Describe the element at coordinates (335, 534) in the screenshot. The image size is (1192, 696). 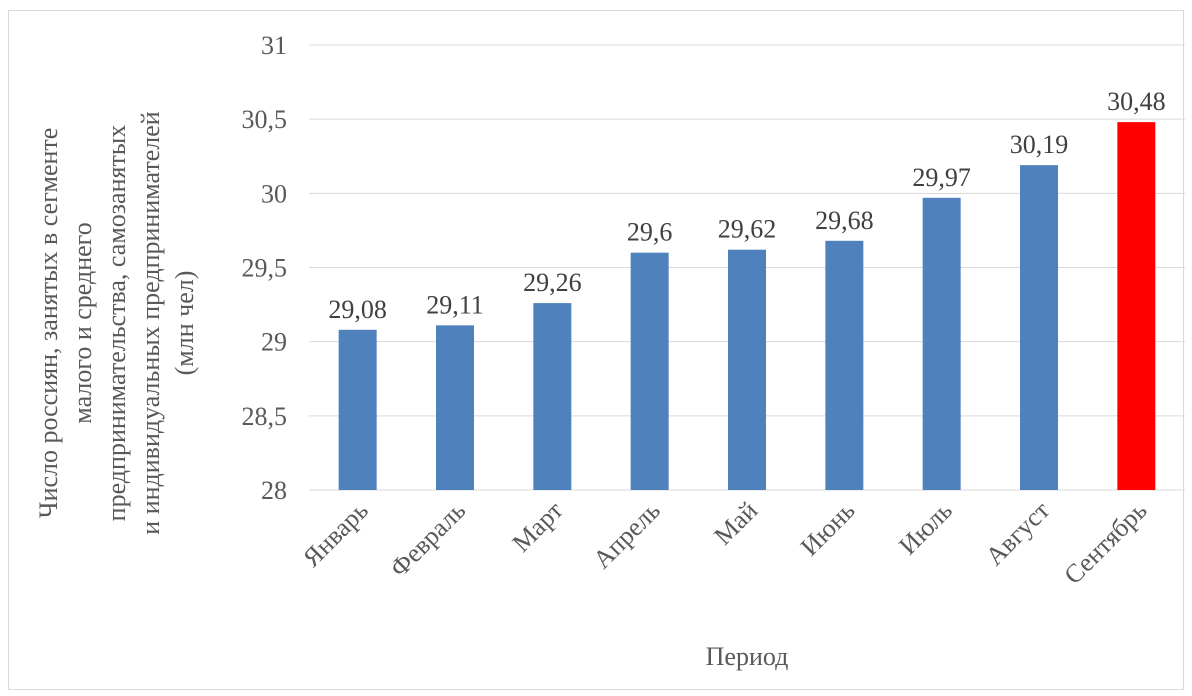
I see `x-tick-label: Январь` at that location.